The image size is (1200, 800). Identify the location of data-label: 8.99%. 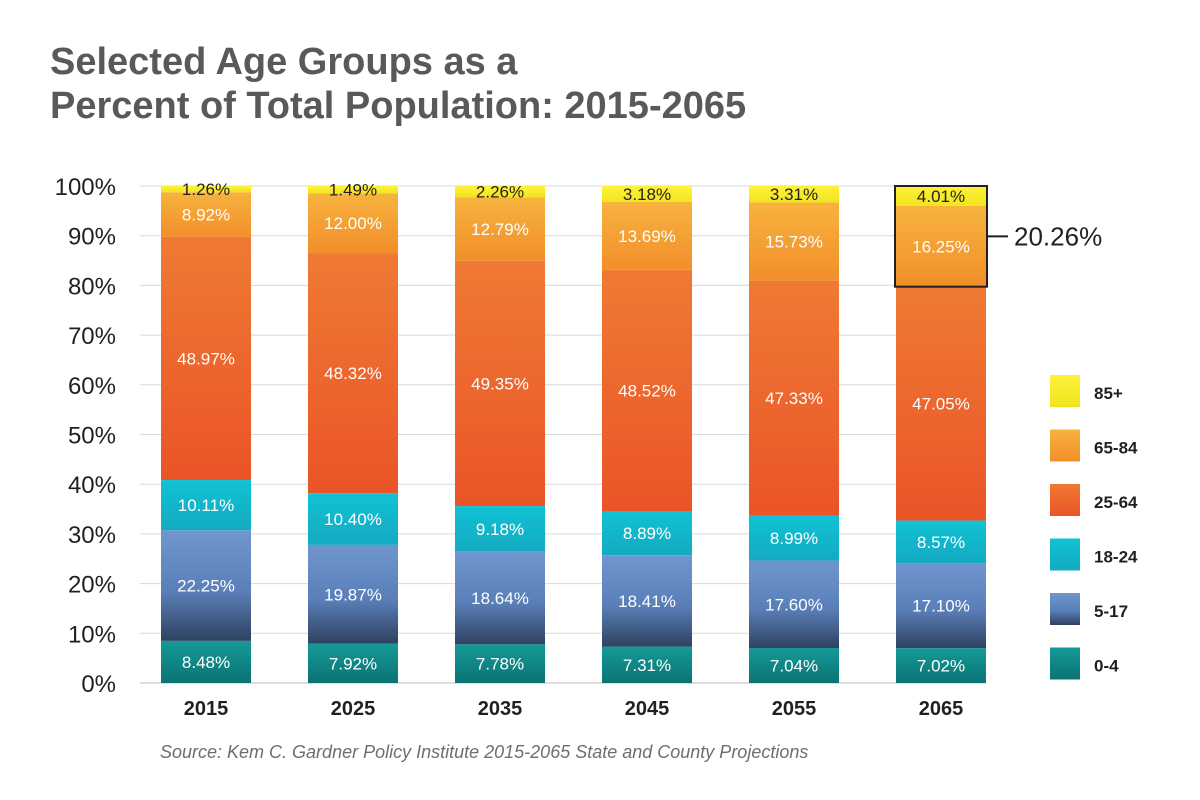
(794, 538).